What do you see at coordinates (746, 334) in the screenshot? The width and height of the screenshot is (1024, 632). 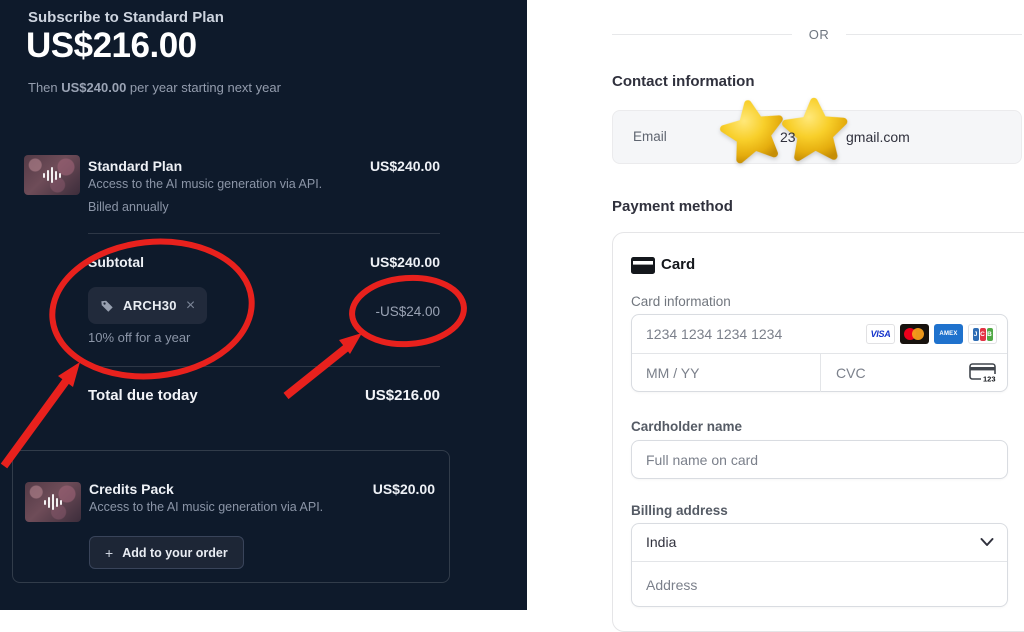 I see `card-number-input` at bounding box center [746, 334].